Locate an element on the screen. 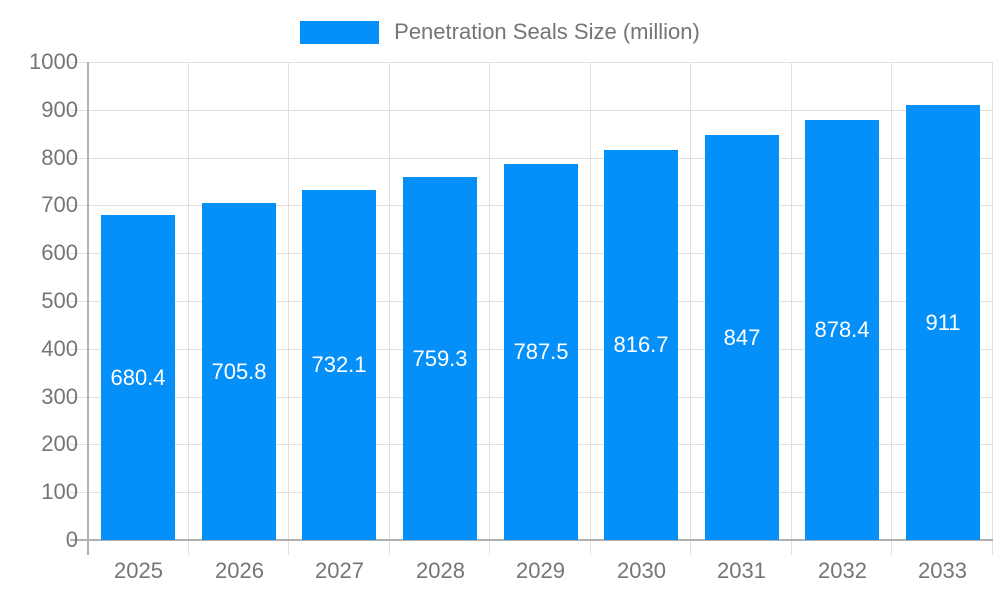  x-axis-line is located at coordinates (531, 540).